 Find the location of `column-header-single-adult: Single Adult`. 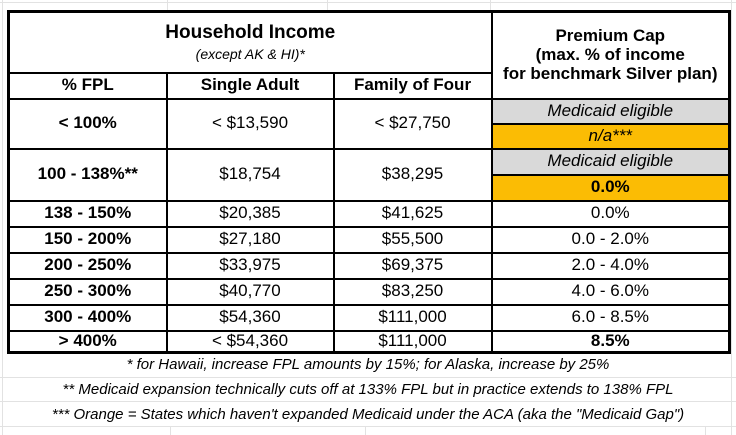

column-header-single-adult: Single Adult is located at coordinates (250, 85).